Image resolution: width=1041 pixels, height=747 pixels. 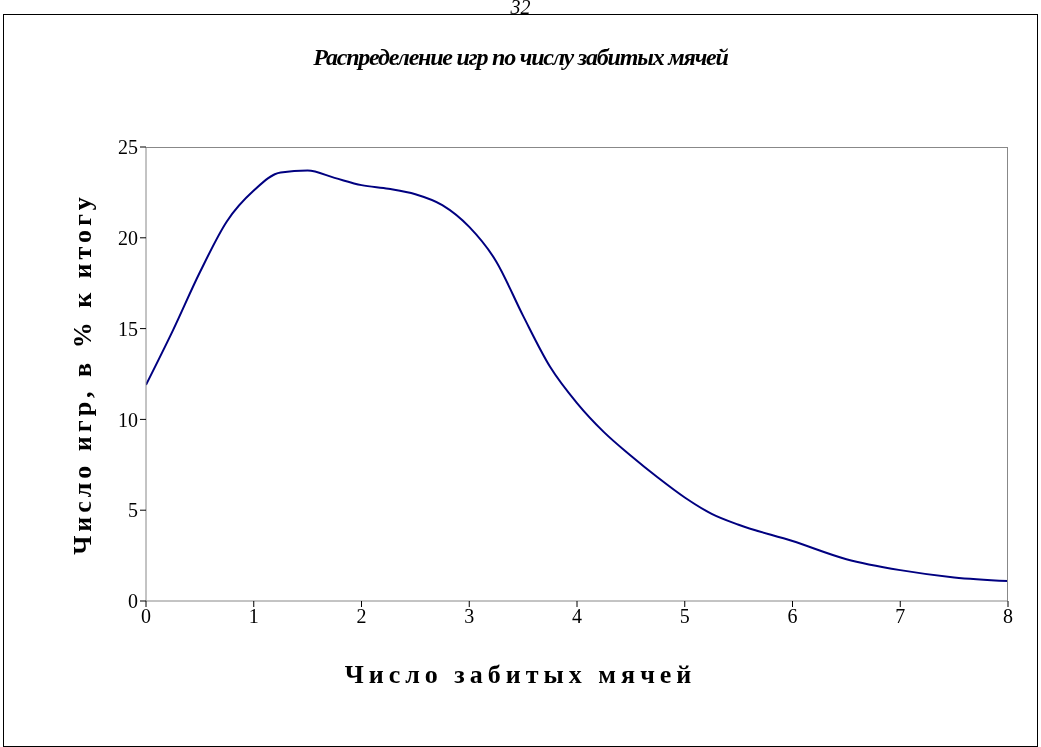 What do you see at coordinates (900, 616) in the screenshot?
I see `x-tick-label: 7` at bounding box center [900, 616].